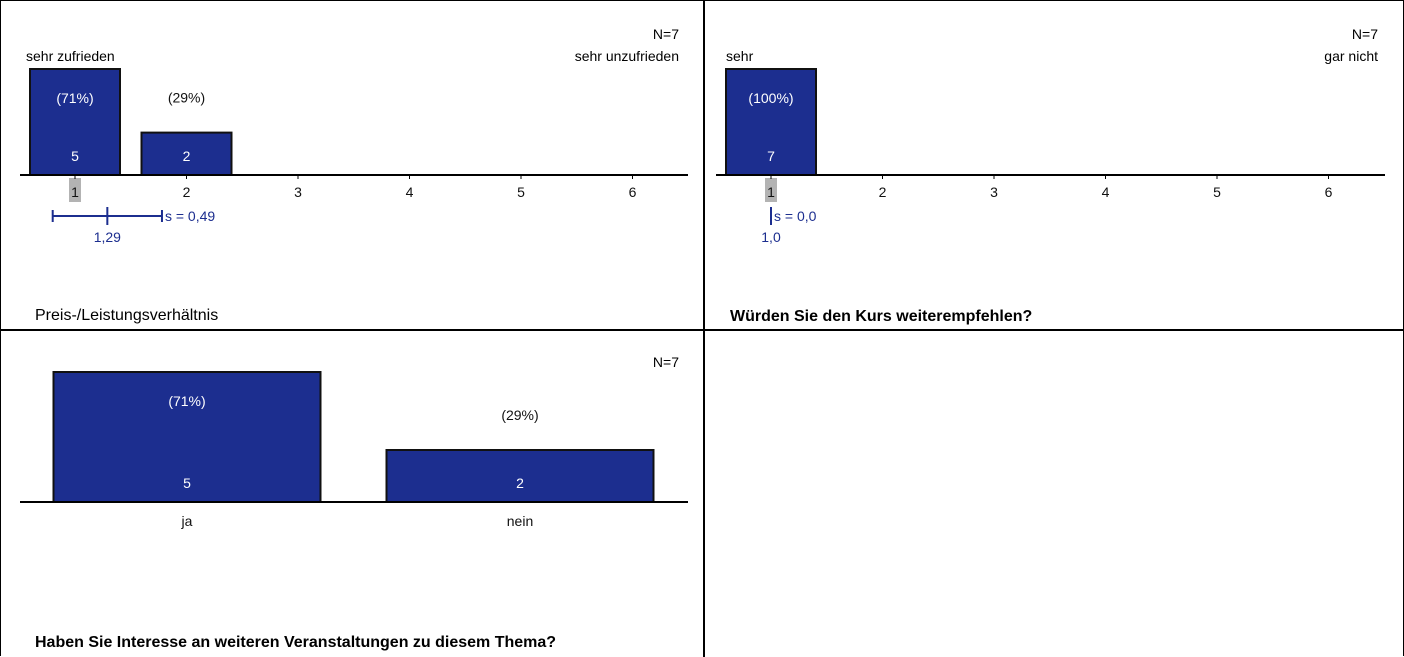 Image resolution: width=1404 pixels, height=657 pixels. I want to click on vertical-divider, so click(704, 328).